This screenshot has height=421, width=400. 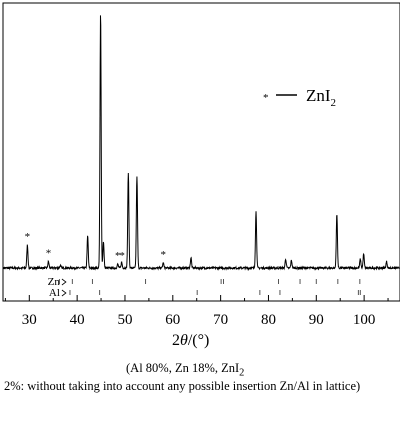 I want to click on caption-line-1: (Al 80%, Zn 18%, ZnI2, so click(x=185, y=370).